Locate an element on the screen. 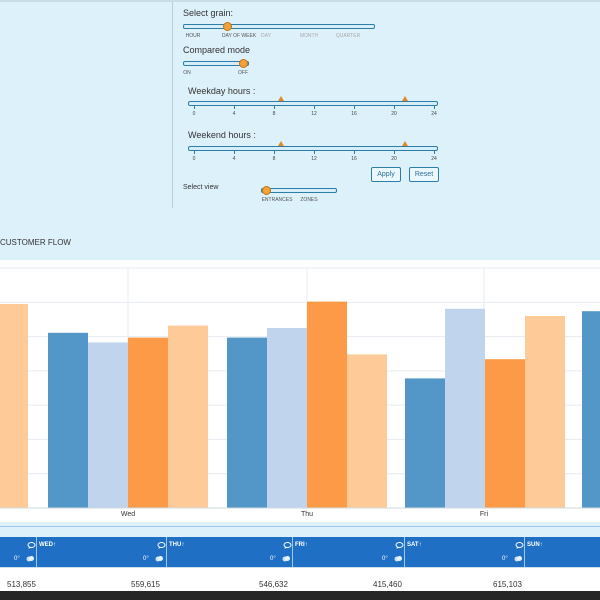  hour-tick-label: 16 is located at coordinates (354, 159).